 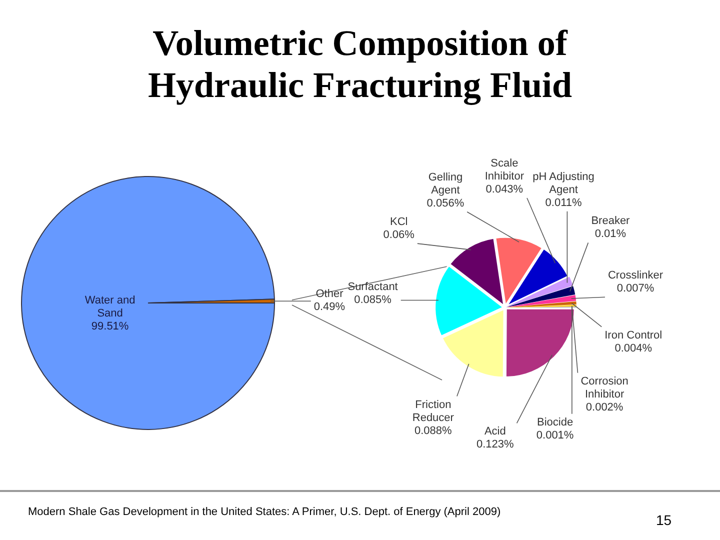 I want to click on data-label: 0.085%, so click(x=373, y=300).